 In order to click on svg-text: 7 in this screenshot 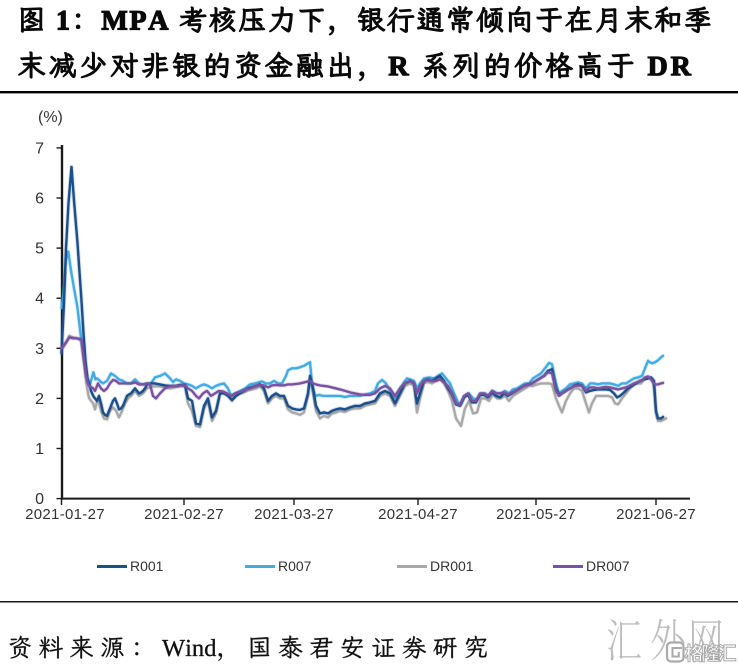, I will do `click(39, 148)`.